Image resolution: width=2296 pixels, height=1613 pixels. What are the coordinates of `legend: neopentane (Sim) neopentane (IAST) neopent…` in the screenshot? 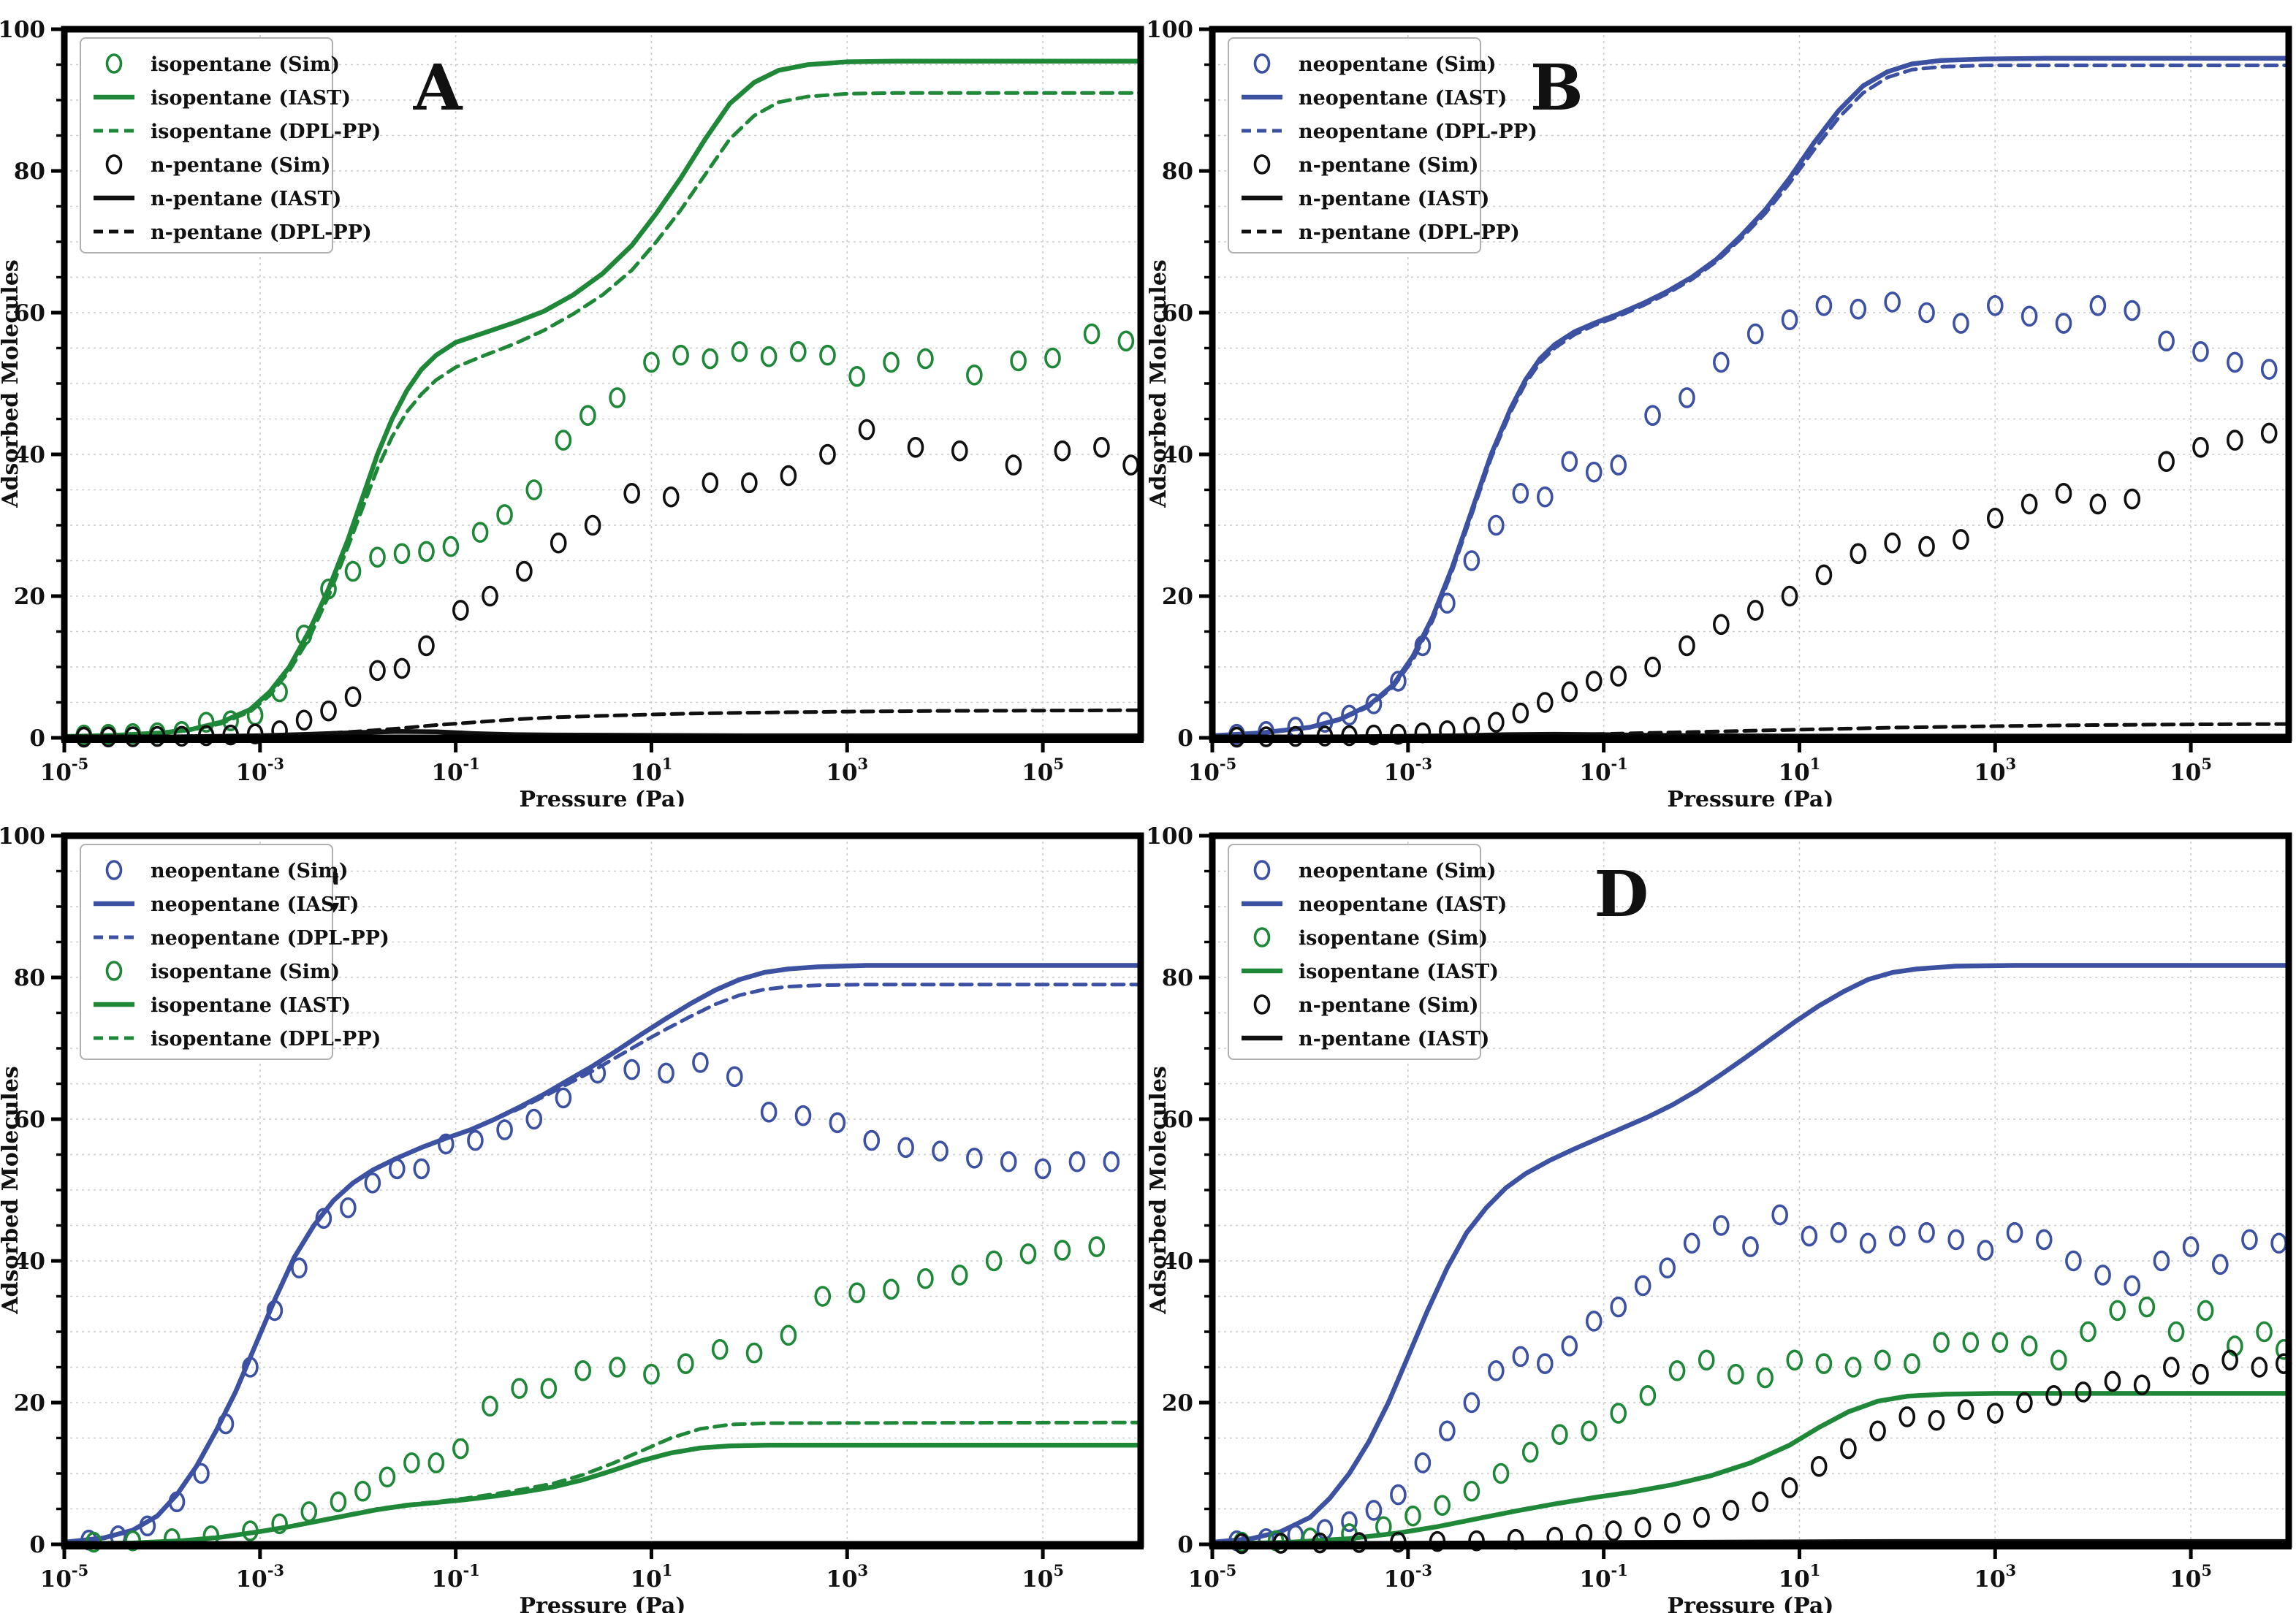 It's located at (234, 952).